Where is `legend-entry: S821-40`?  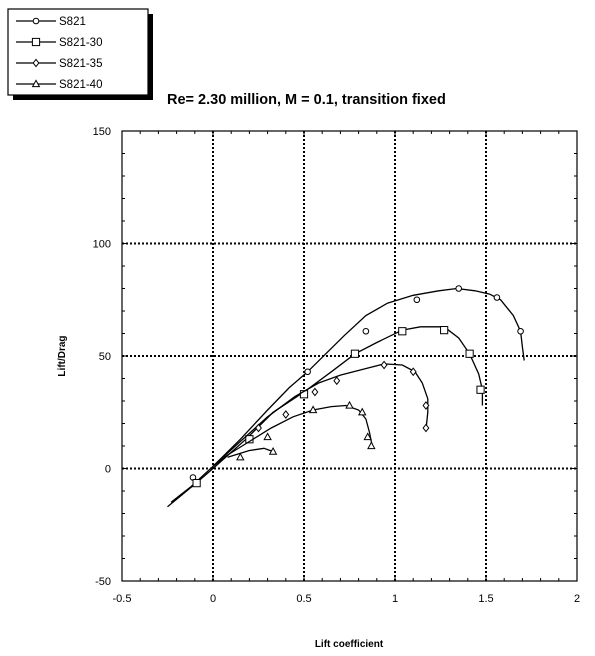 legend-entry: S821-40 is located at coordinates (59, 85).